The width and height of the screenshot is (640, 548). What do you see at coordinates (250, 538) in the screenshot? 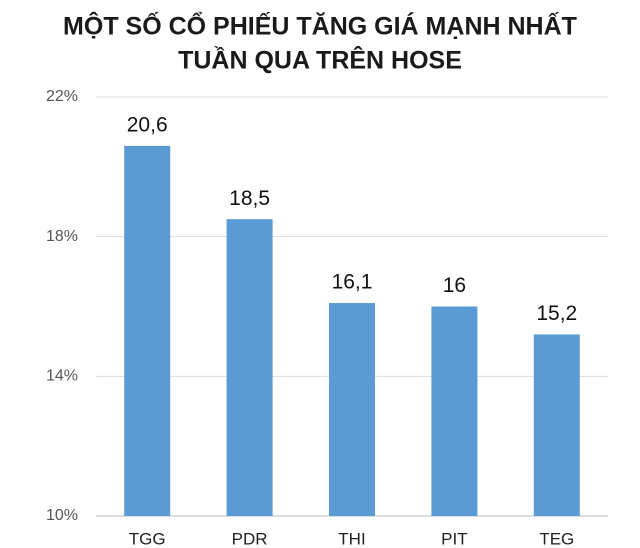
I see `x-tick-label: PDR` at bounding box center [250, 538].